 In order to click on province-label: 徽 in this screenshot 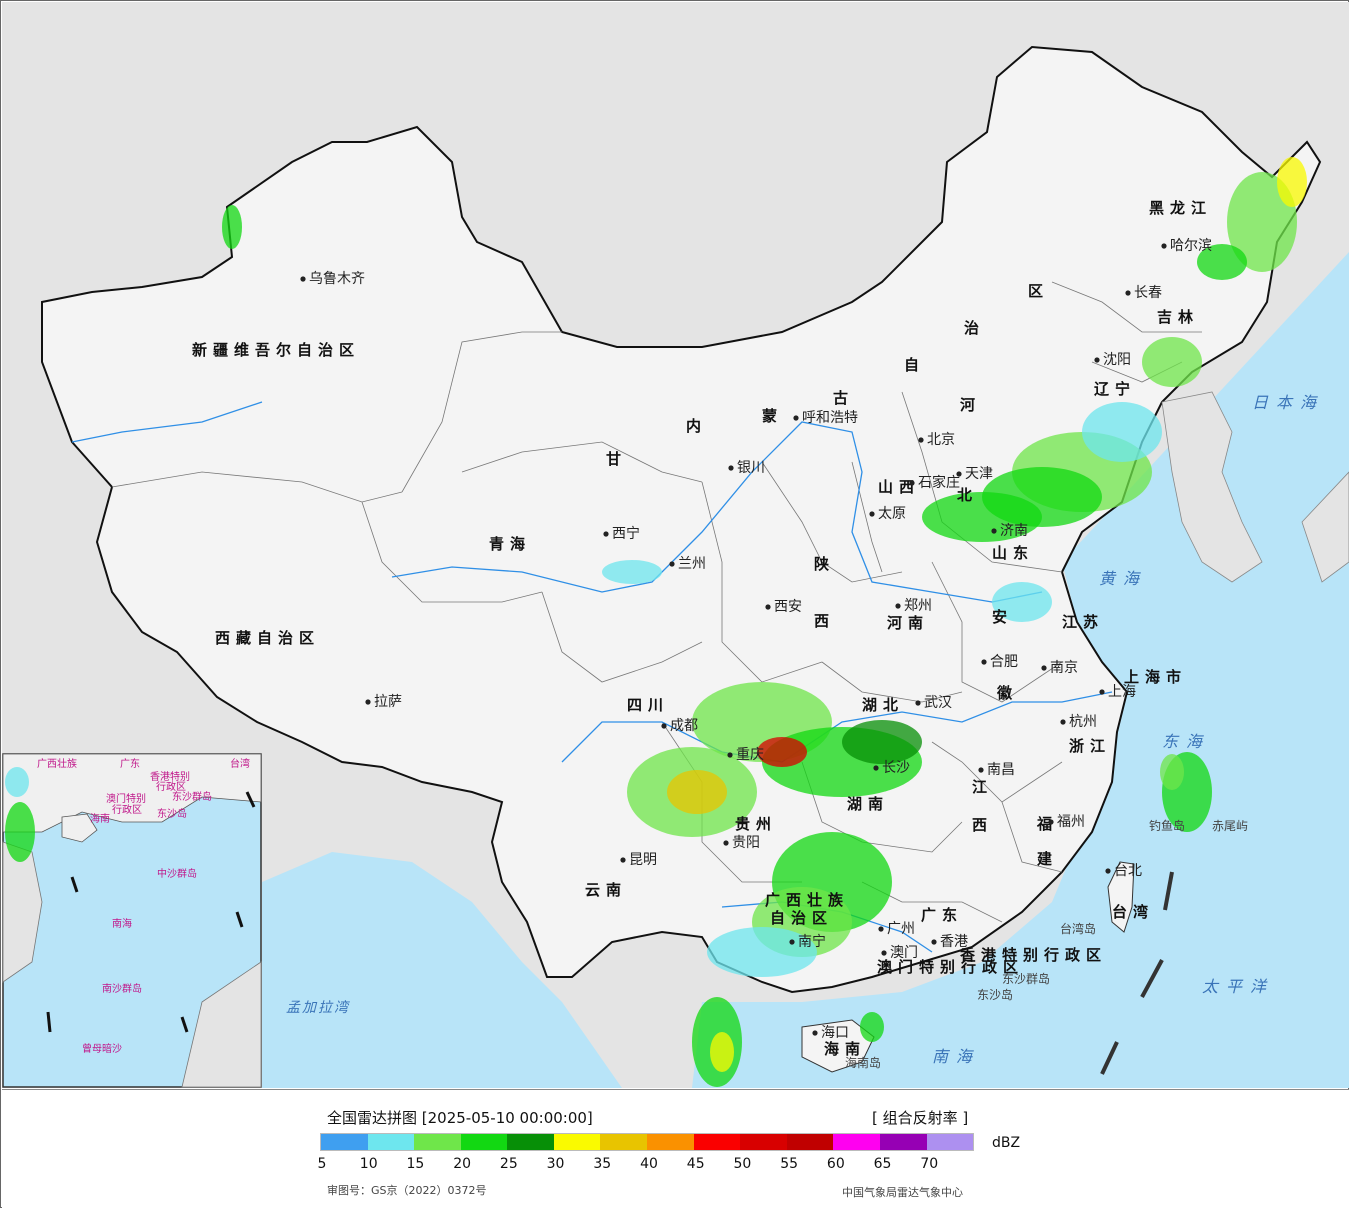, I will do `click(1007, 693)`.